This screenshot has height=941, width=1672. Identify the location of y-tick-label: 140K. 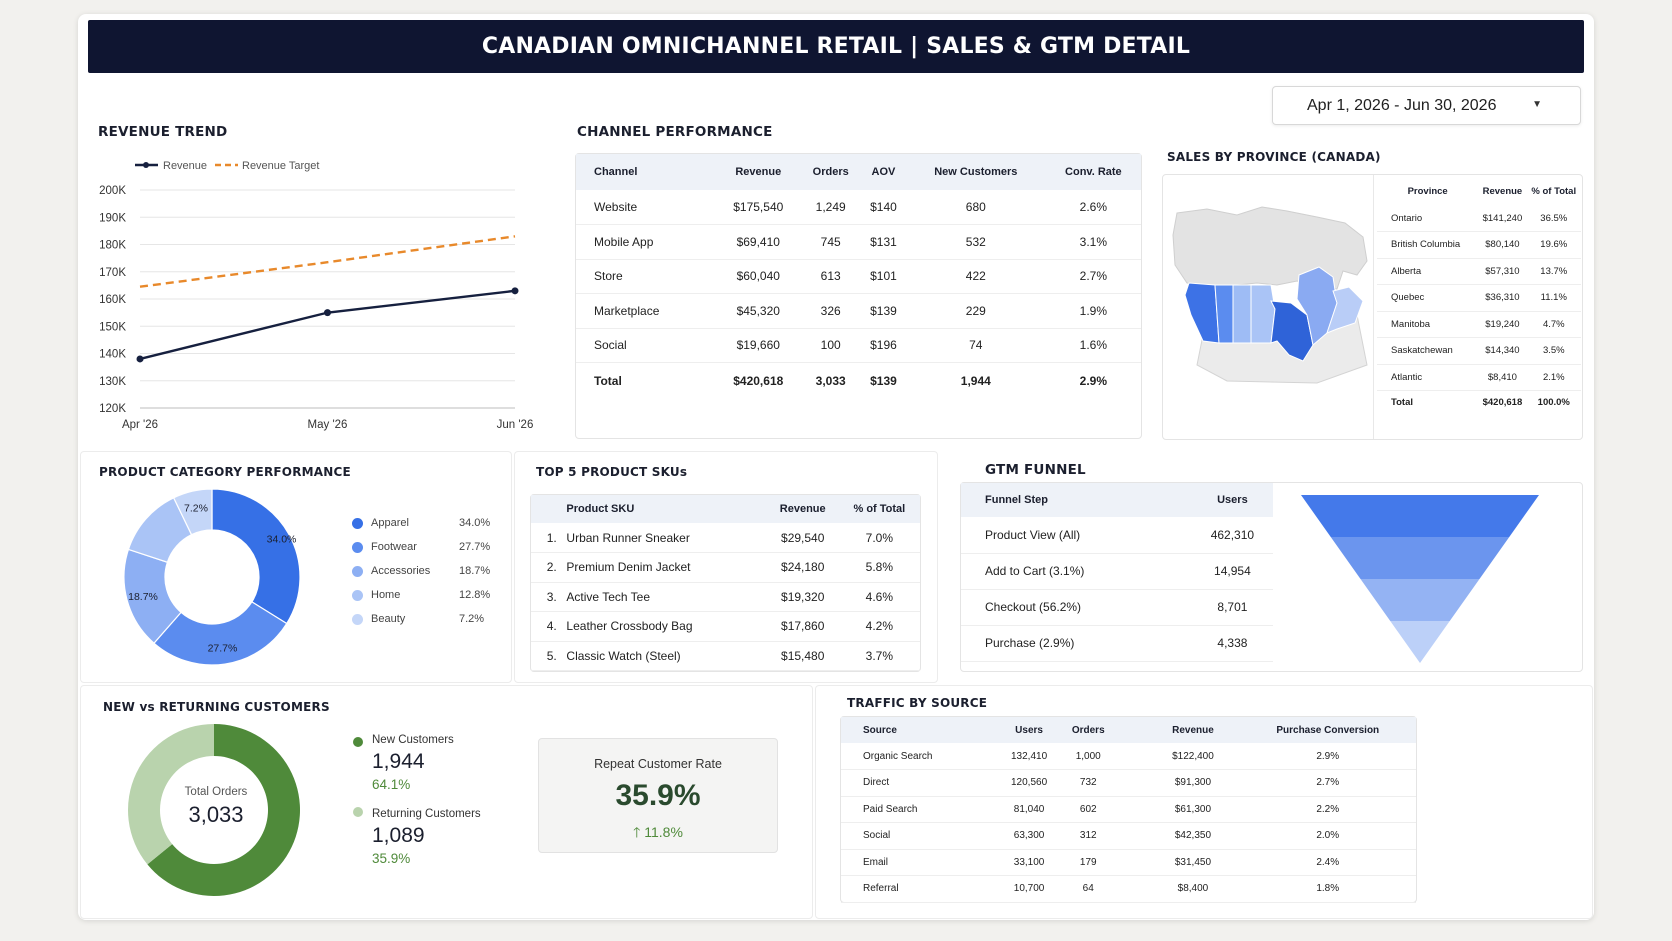
(112, 355).